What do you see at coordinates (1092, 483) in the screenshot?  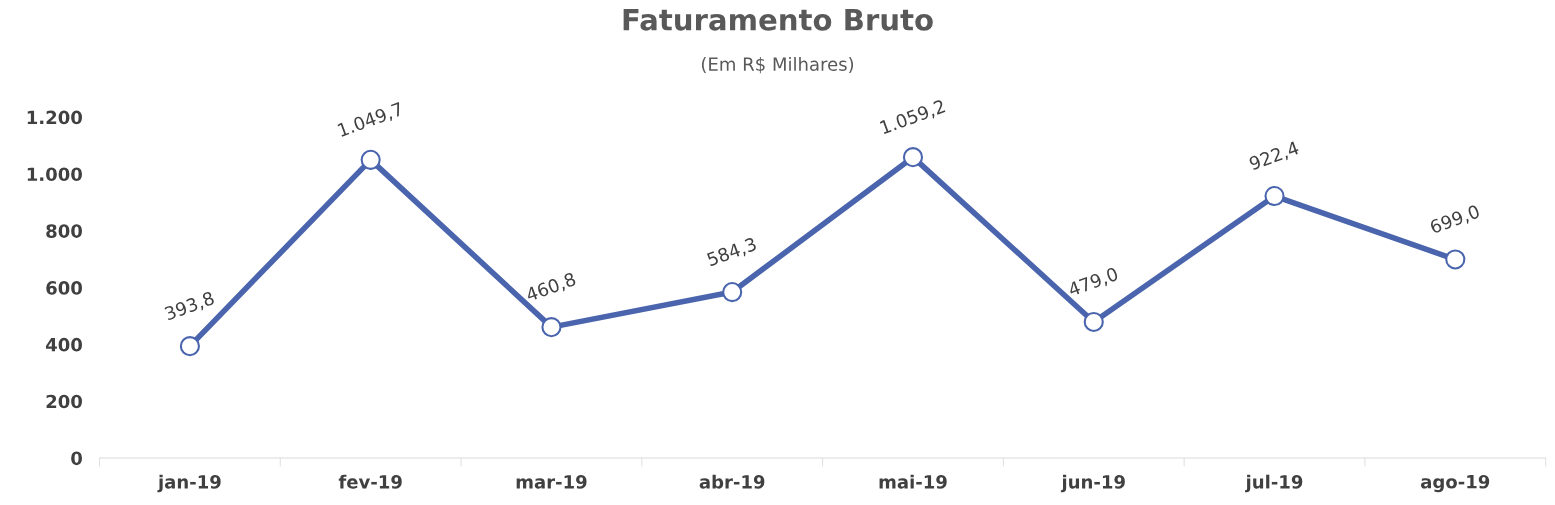 I see `x-tick-label: jun-19` at bounding box center [1092, 483].